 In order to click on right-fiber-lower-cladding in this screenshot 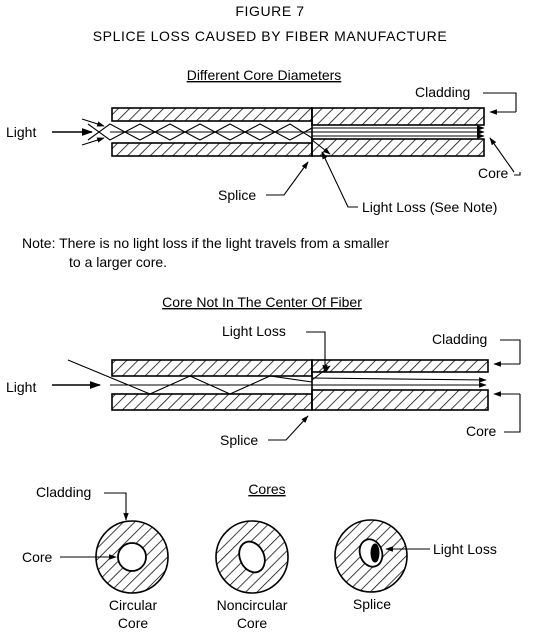, I will do `click(398, 147)`.